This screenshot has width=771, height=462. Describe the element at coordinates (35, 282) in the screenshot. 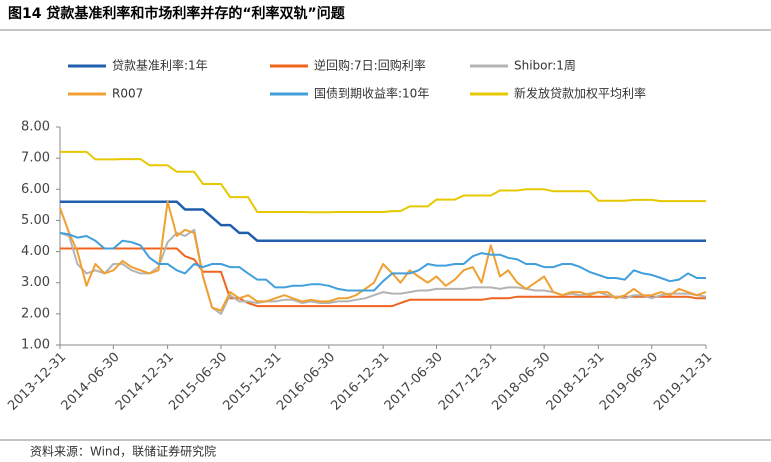

I see `y-tick-label: 3.00` at that location.